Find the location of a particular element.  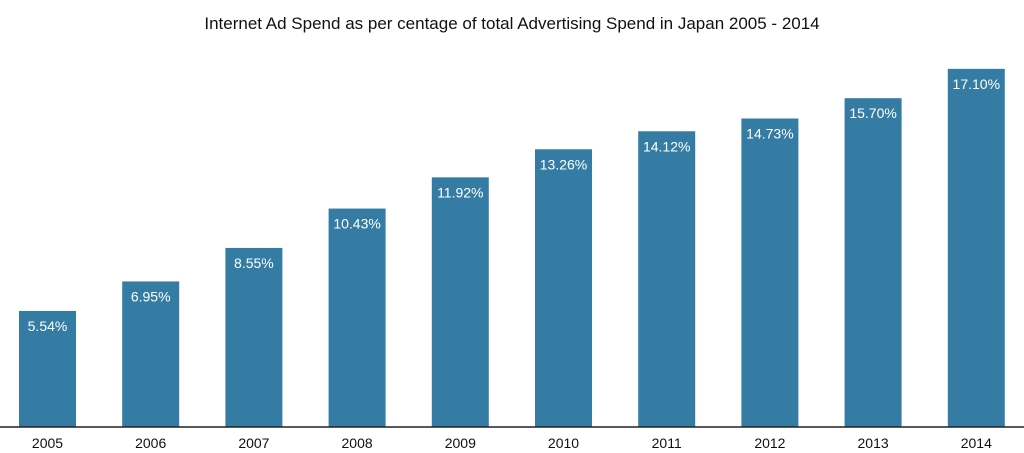

bar-2008 is located at coordinates (357, 317).